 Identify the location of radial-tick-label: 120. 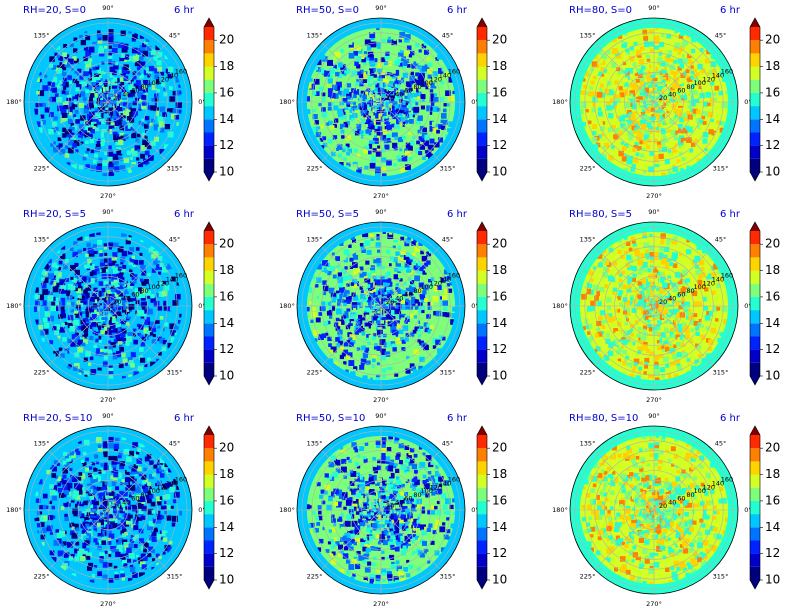
(436, 283).